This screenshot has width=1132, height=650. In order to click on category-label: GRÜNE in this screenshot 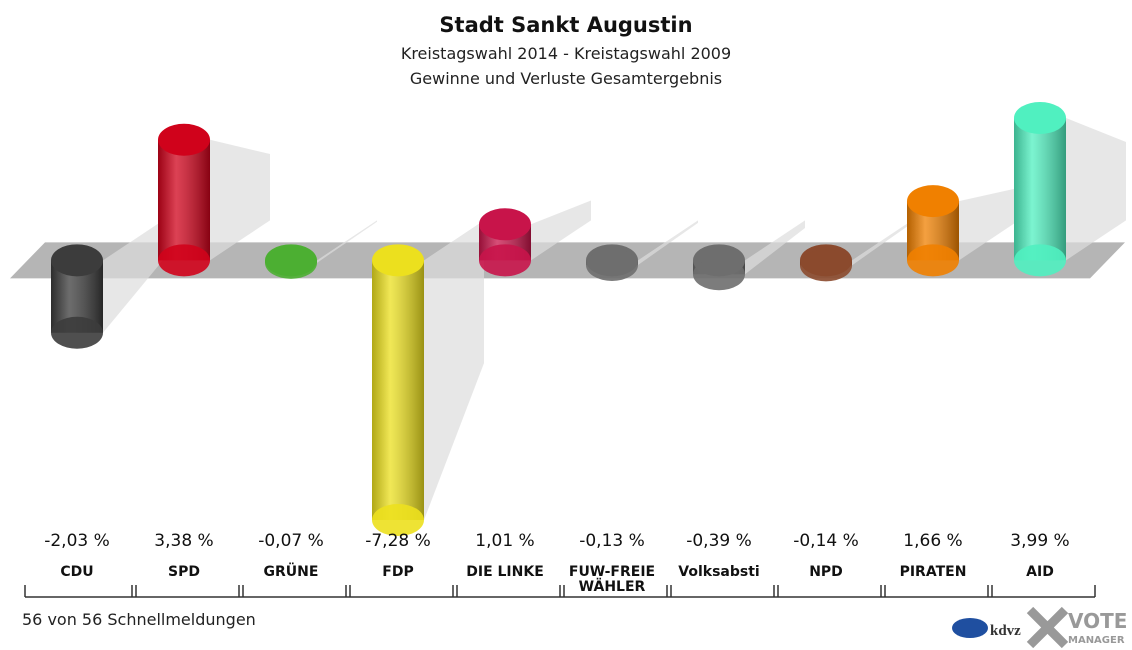, I will do `click(291, 572)`.